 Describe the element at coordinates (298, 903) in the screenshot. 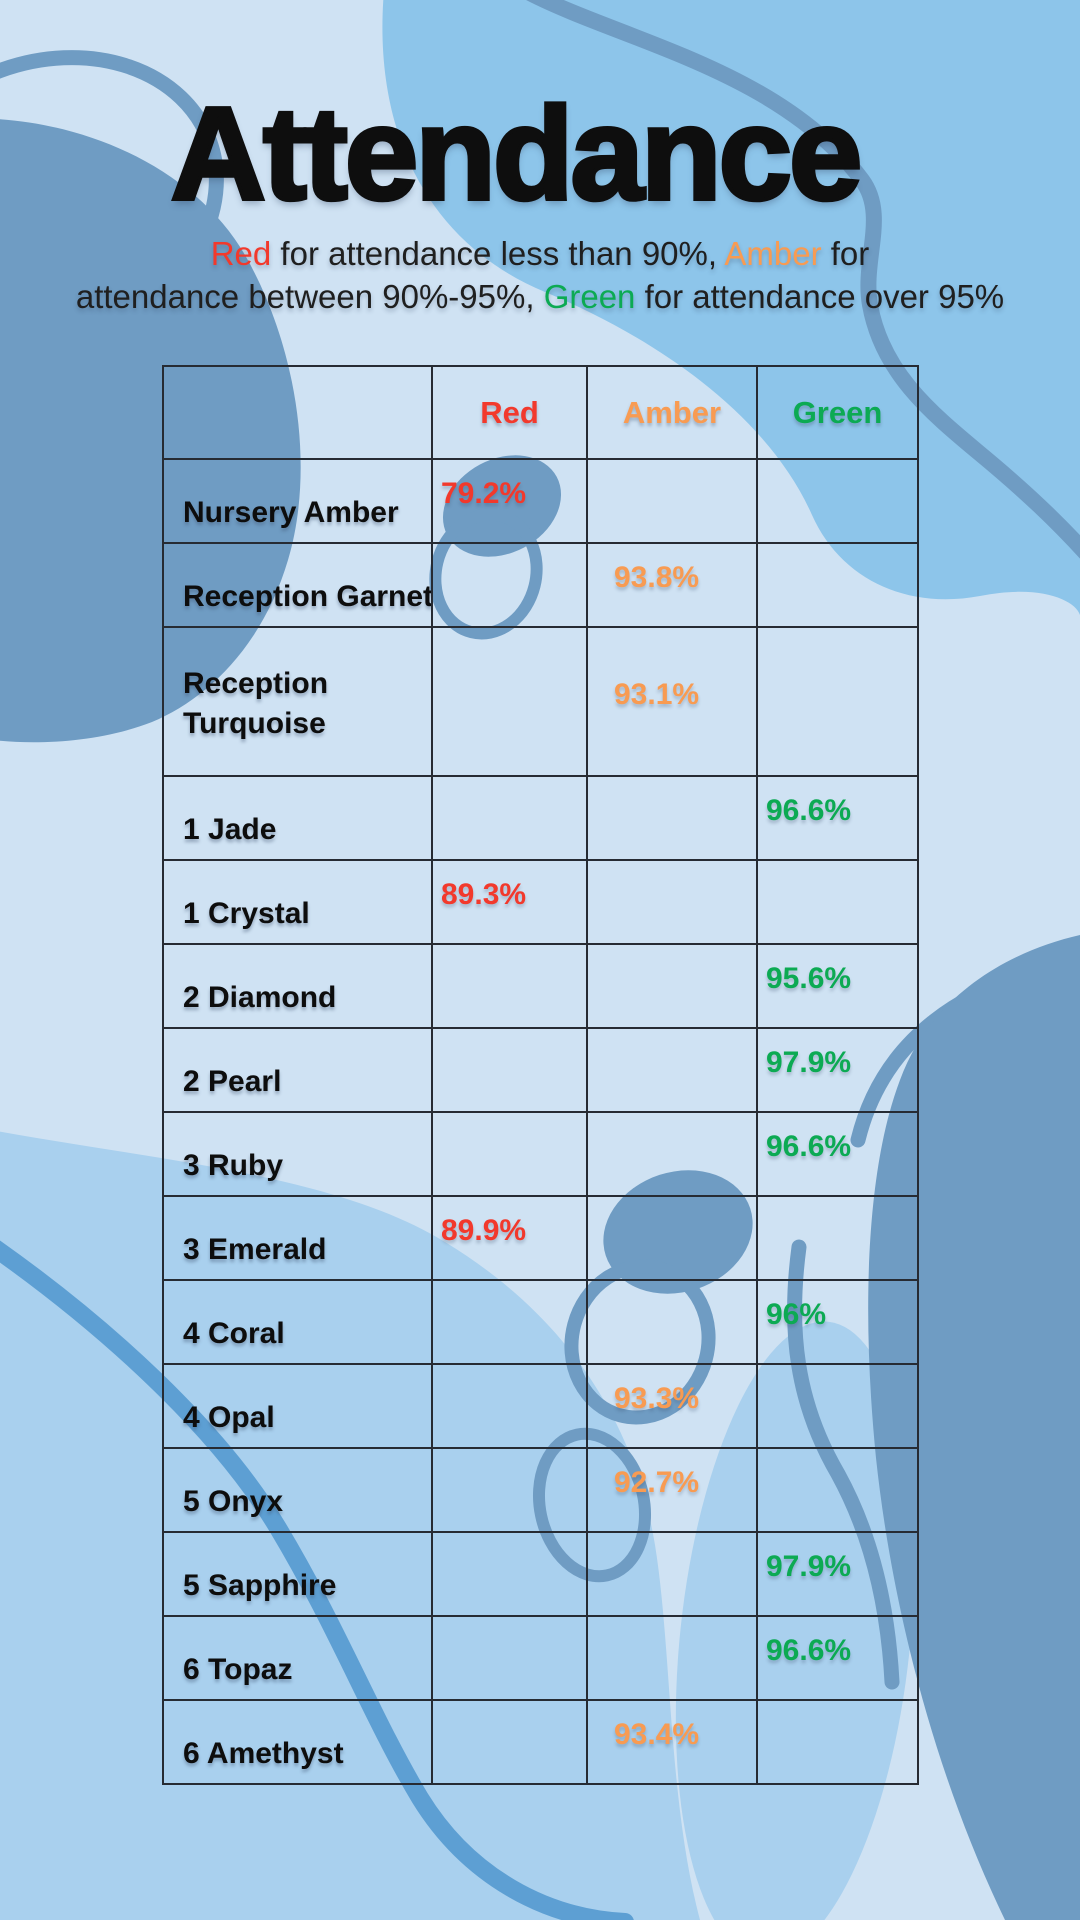

I see `row-label-cell: 1 Crystal` at that location.